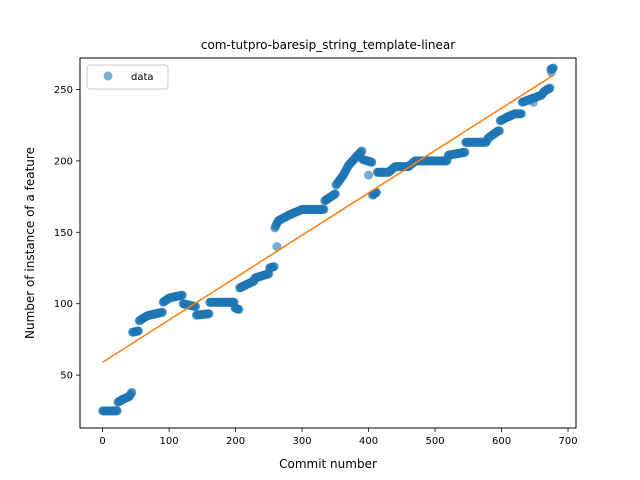 The width and height of the screenshot is (640, 480). I want to click on legend-marker, so click(108, 76).